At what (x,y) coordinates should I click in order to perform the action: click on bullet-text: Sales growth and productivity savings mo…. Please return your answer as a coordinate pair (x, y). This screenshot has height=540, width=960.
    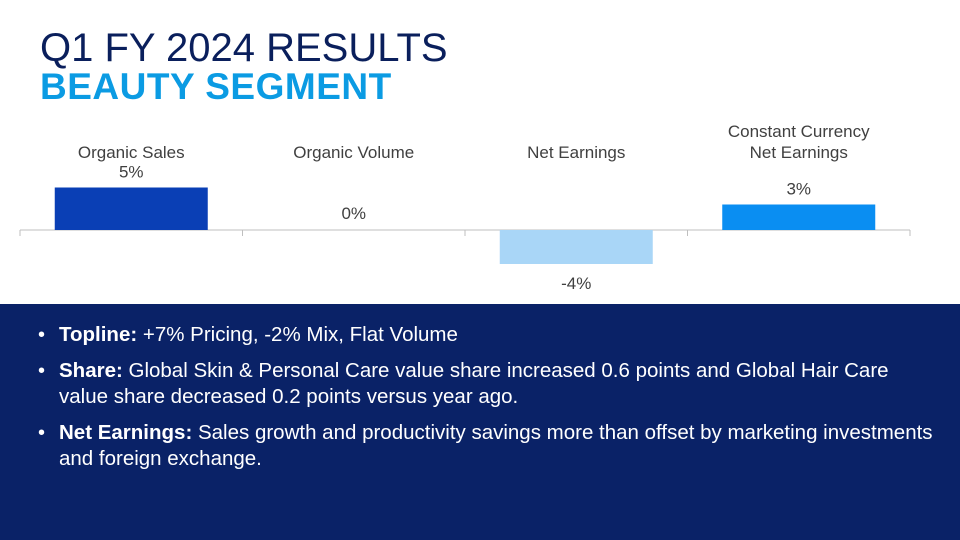
    Looking at the image, I should click on (496, 445).